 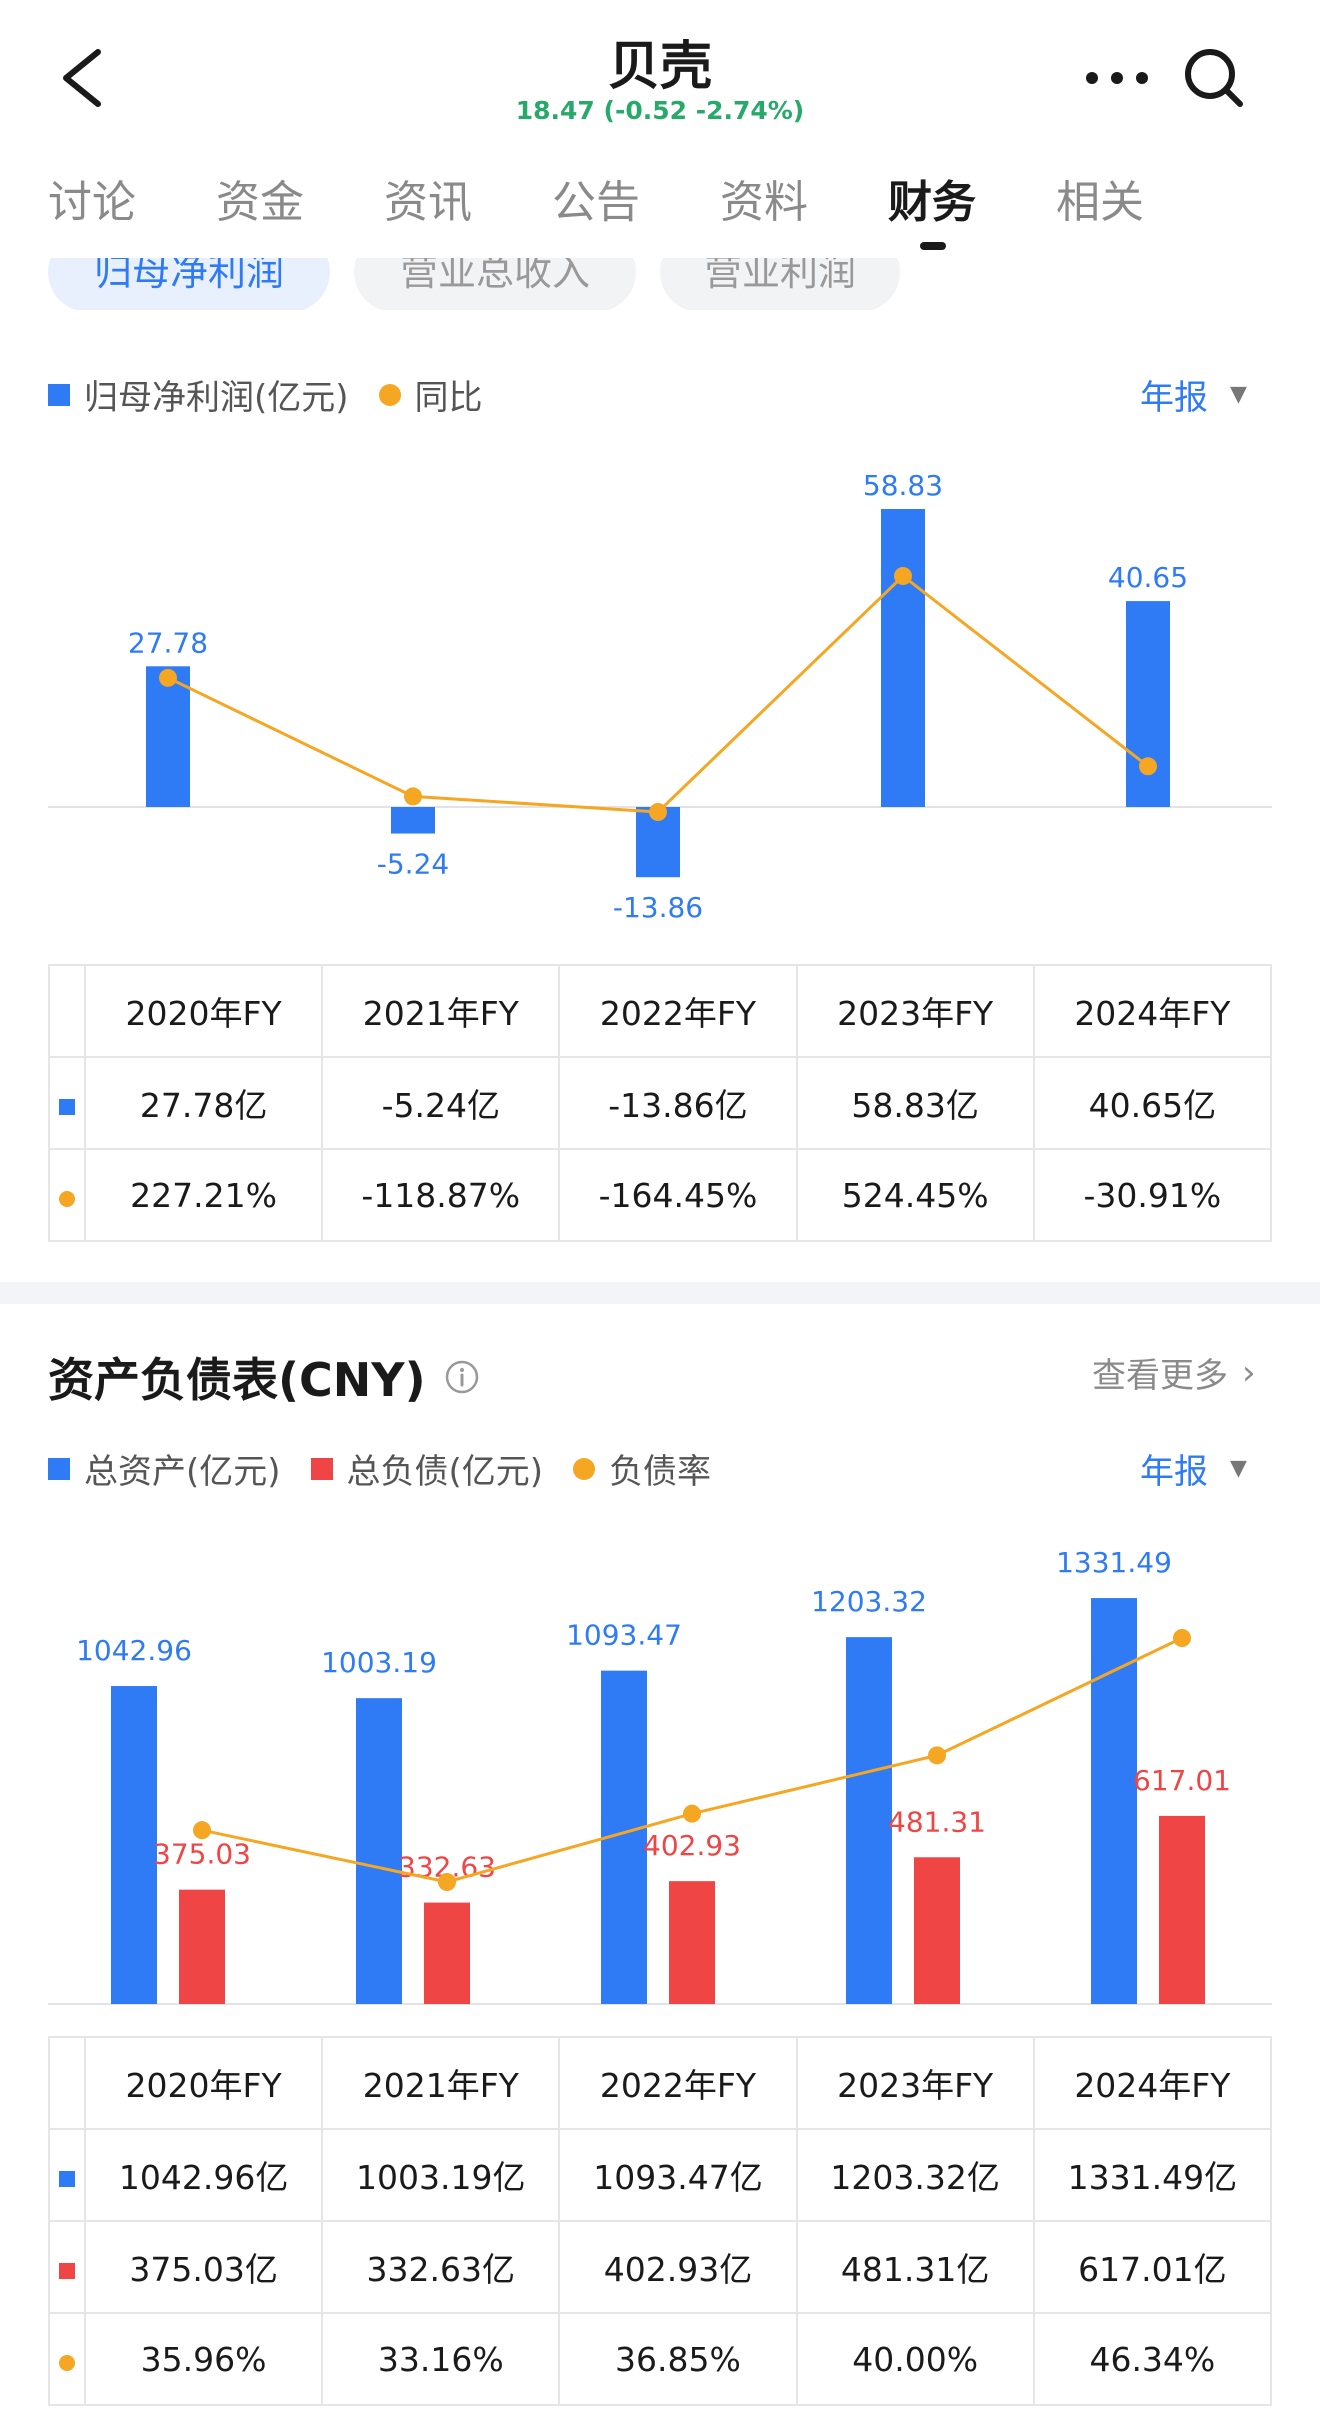 What do you see at coordinates (1152, 2359) in the screenshot?
I see `table-cell: 46.34%` at bounding box center [1152, 2359].